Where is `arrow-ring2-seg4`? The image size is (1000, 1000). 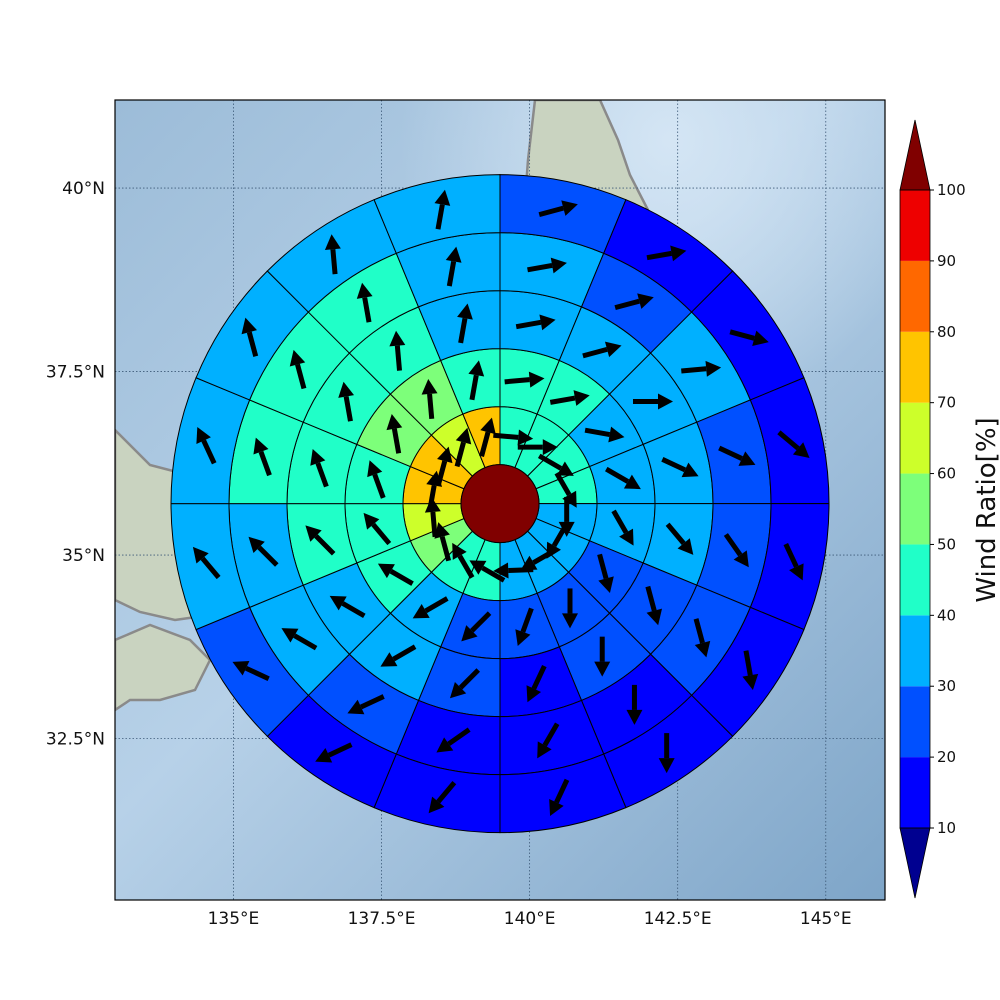
arrow-ring2-seg4 is located at coordinates (623, 478).